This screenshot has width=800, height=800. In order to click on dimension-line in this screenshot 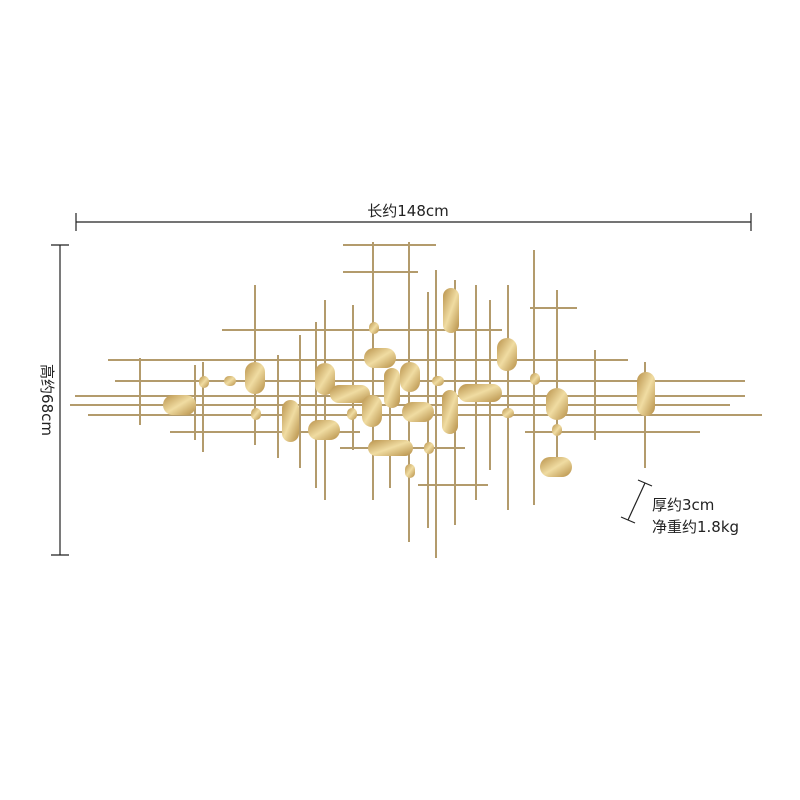, I will do `click(636, 501)`.